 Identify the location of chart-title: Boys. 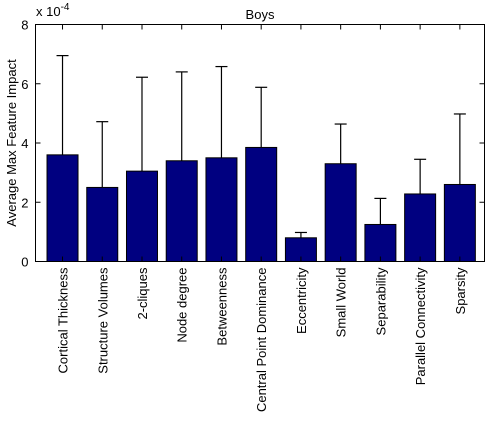
(260, 14).